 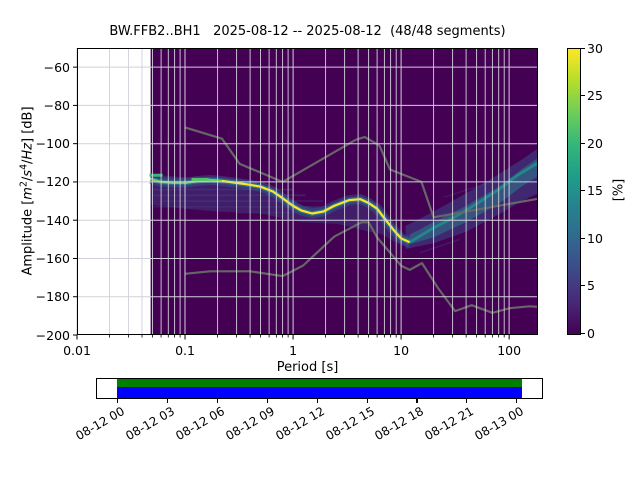 I want to click on x-tick-label: 10, so click(x=401, y=350).